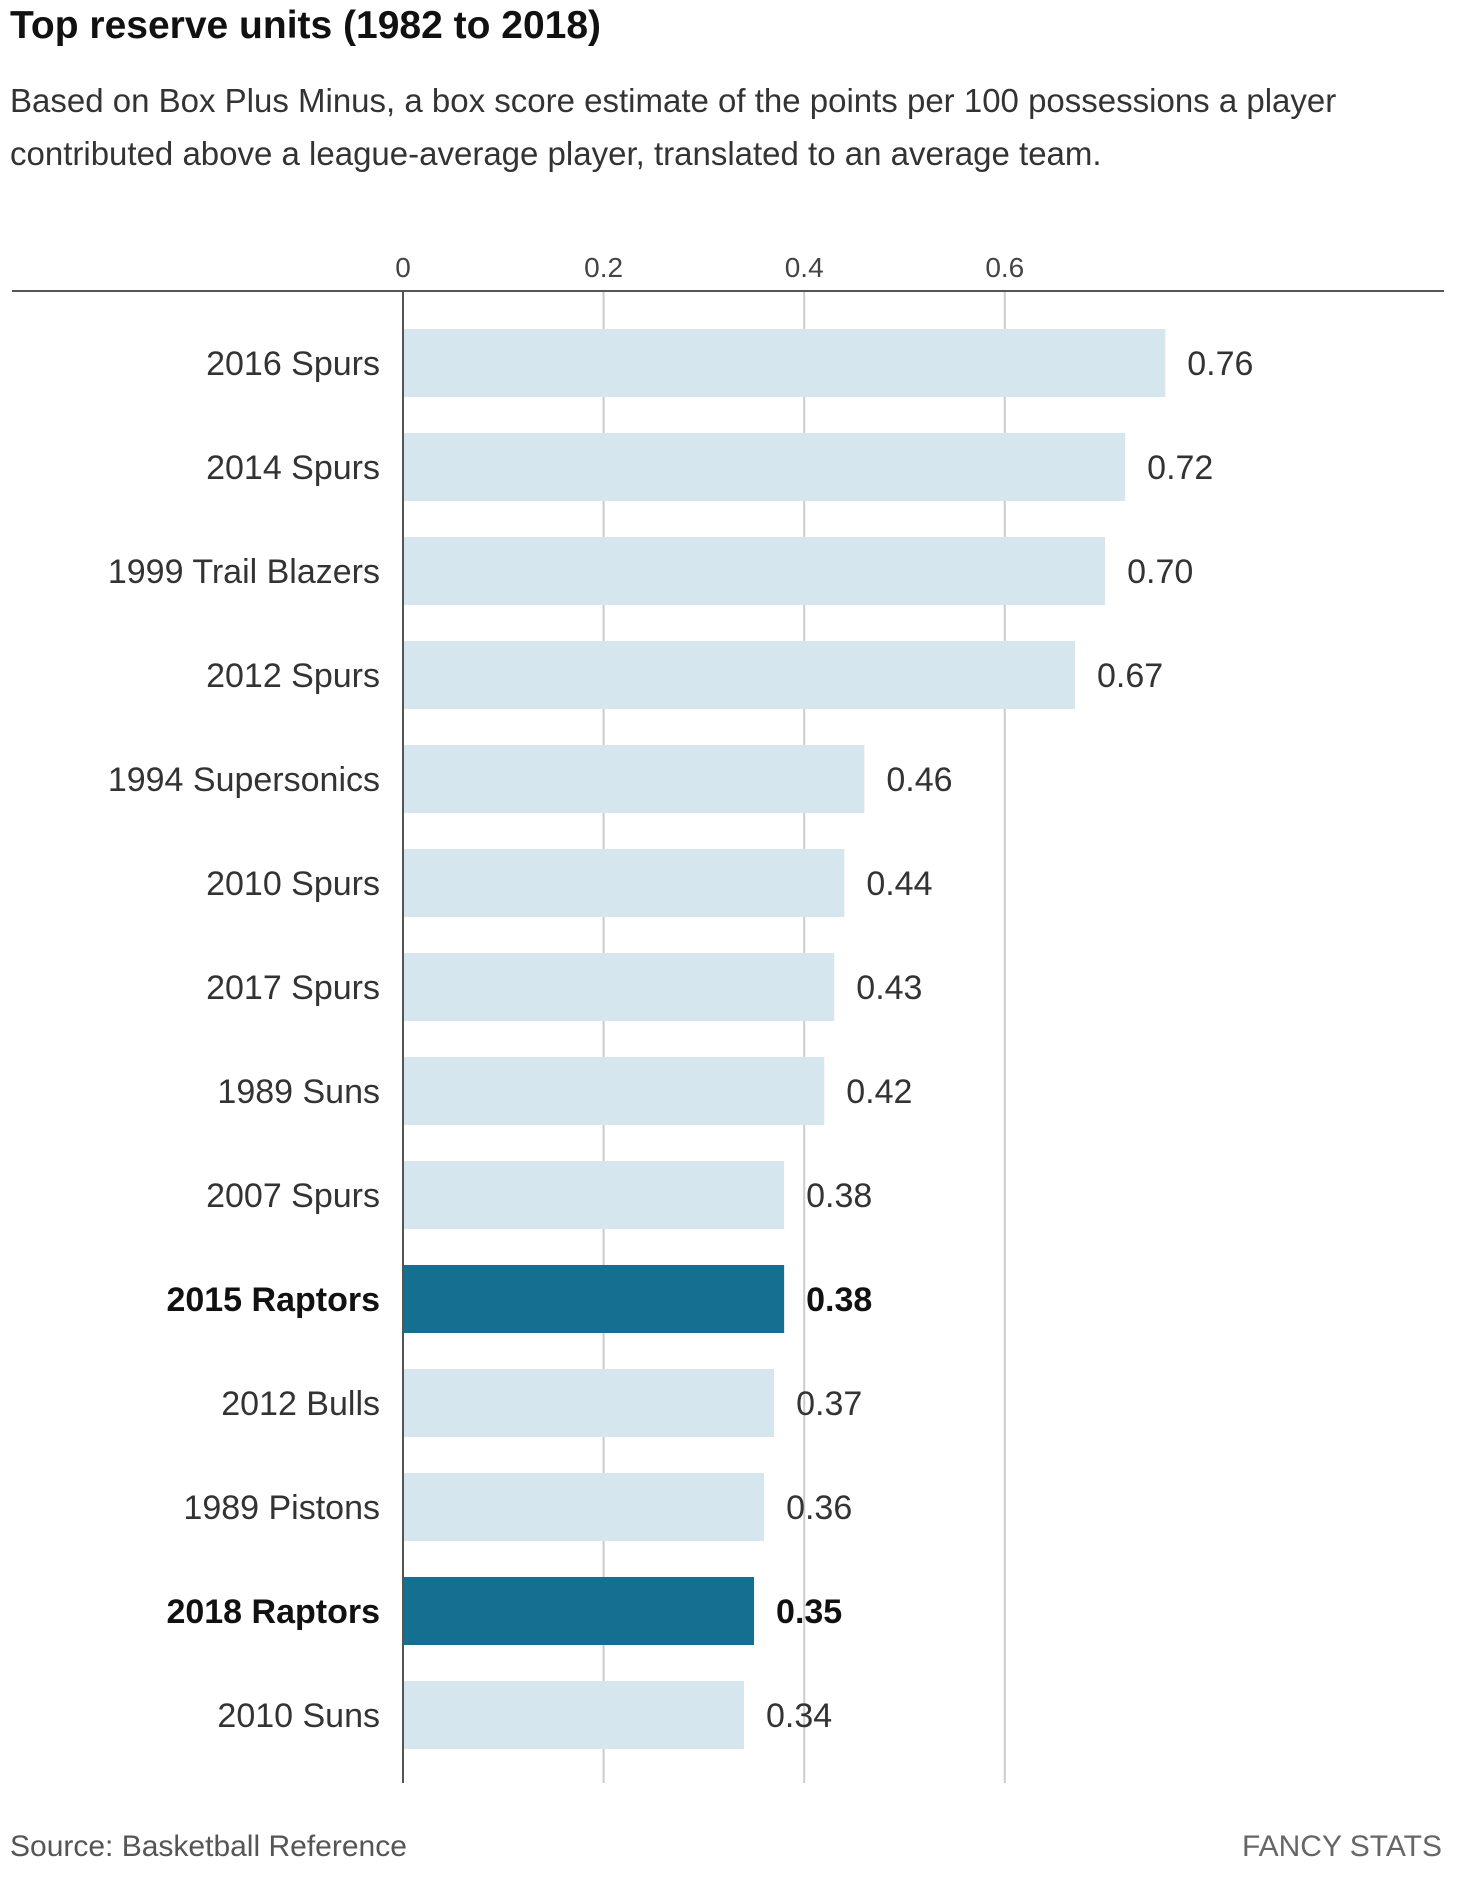 The width and height of the screenshot is (1460, 1881). Describe the element at coordinates (273, 1612) in the screenshot. I see `category-label: 2018 Raptors` at that location.